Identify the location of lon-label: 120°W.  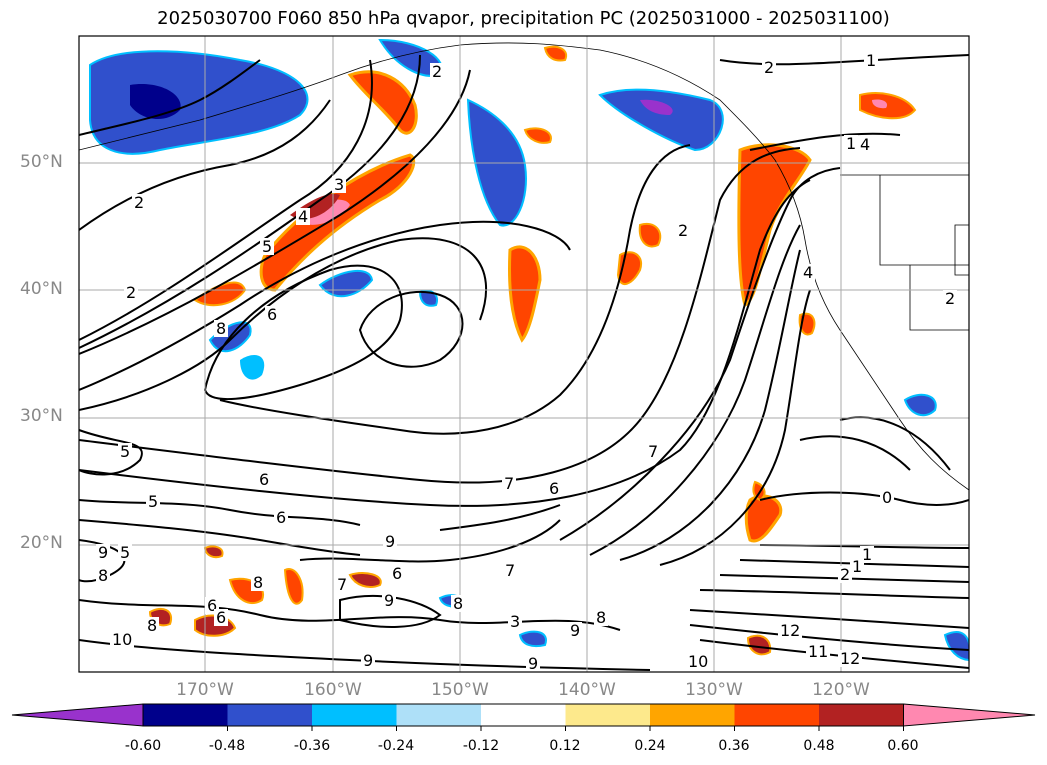
(841, 690).